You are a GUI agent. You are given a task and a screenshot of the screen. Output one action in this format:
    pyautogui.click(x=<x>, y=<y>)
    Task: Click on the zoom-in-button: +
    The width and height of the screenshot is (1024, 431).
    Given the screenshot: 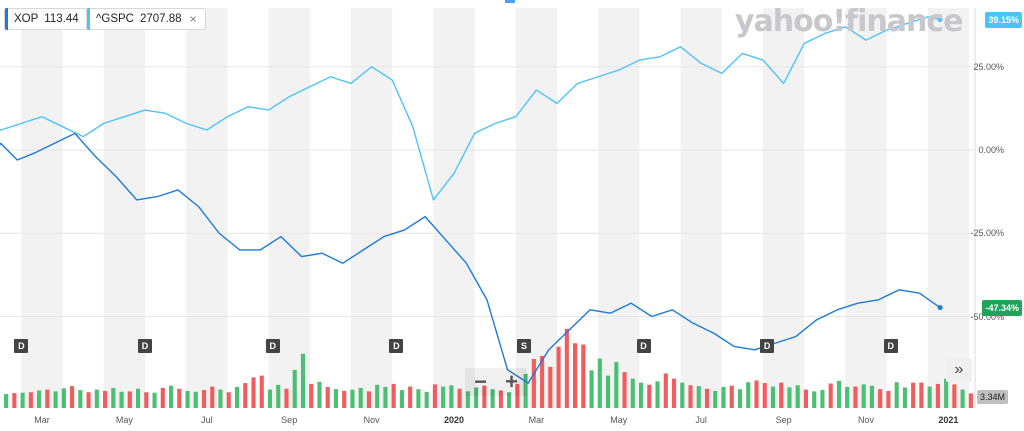 What is the action you would take?
    pyautogui.click(x=511, y=381)
    